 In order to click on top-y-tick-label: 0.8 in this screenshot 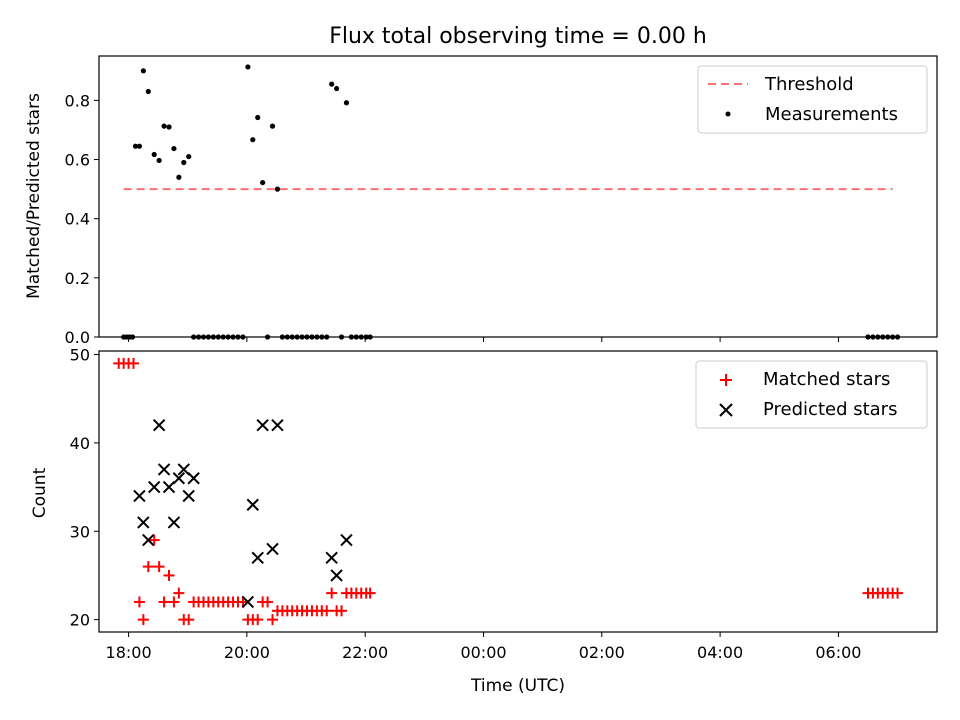, I will do `click(77, 100)`.